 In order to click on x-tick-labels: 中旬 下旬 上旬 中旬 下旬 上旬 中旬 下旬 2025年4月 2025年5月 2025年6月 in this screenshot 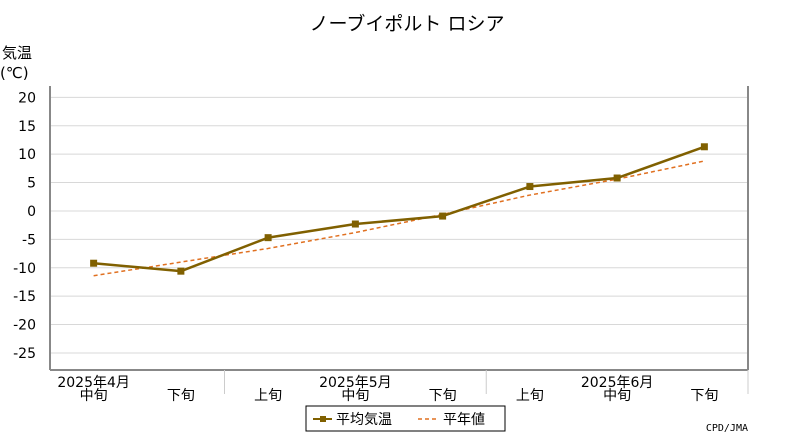, I will do `click(387, 389)`.